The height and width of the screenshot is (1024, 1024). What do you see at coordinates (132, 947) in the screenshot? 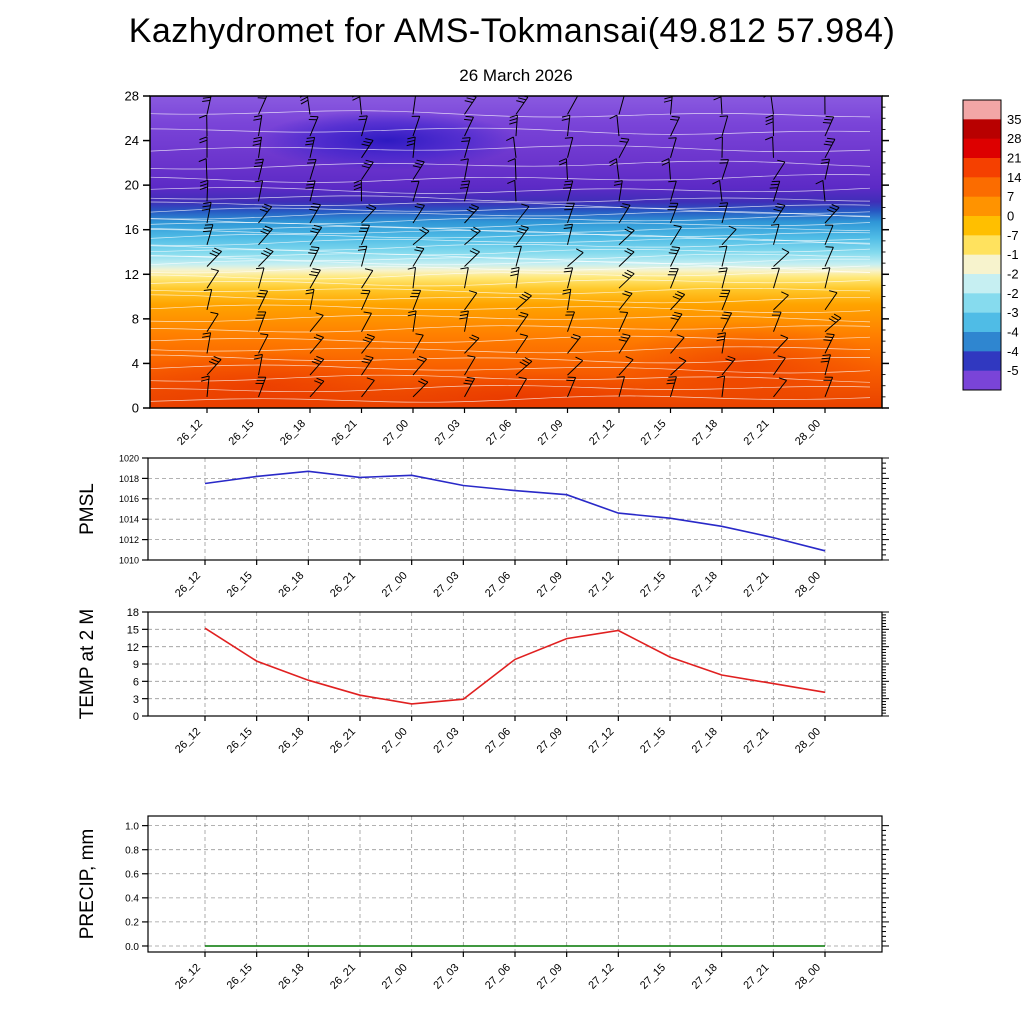
I see `svg-text: 0.0` at bounding box center [132, 947].